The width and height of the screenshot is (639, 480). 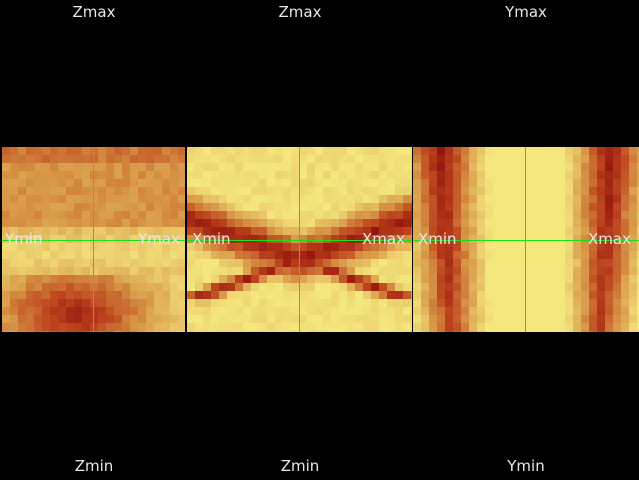 What do you see at coordinates (609, 239) in the screenshot?
I see `view-3-right-label: Xmax` at bounding box center [609, 239].